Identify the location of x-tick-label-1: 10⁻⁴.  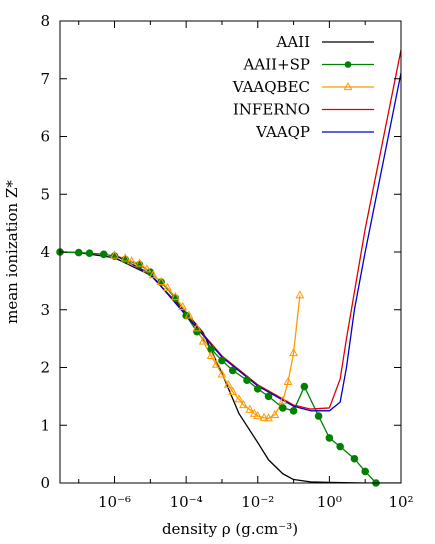
(186, 502).